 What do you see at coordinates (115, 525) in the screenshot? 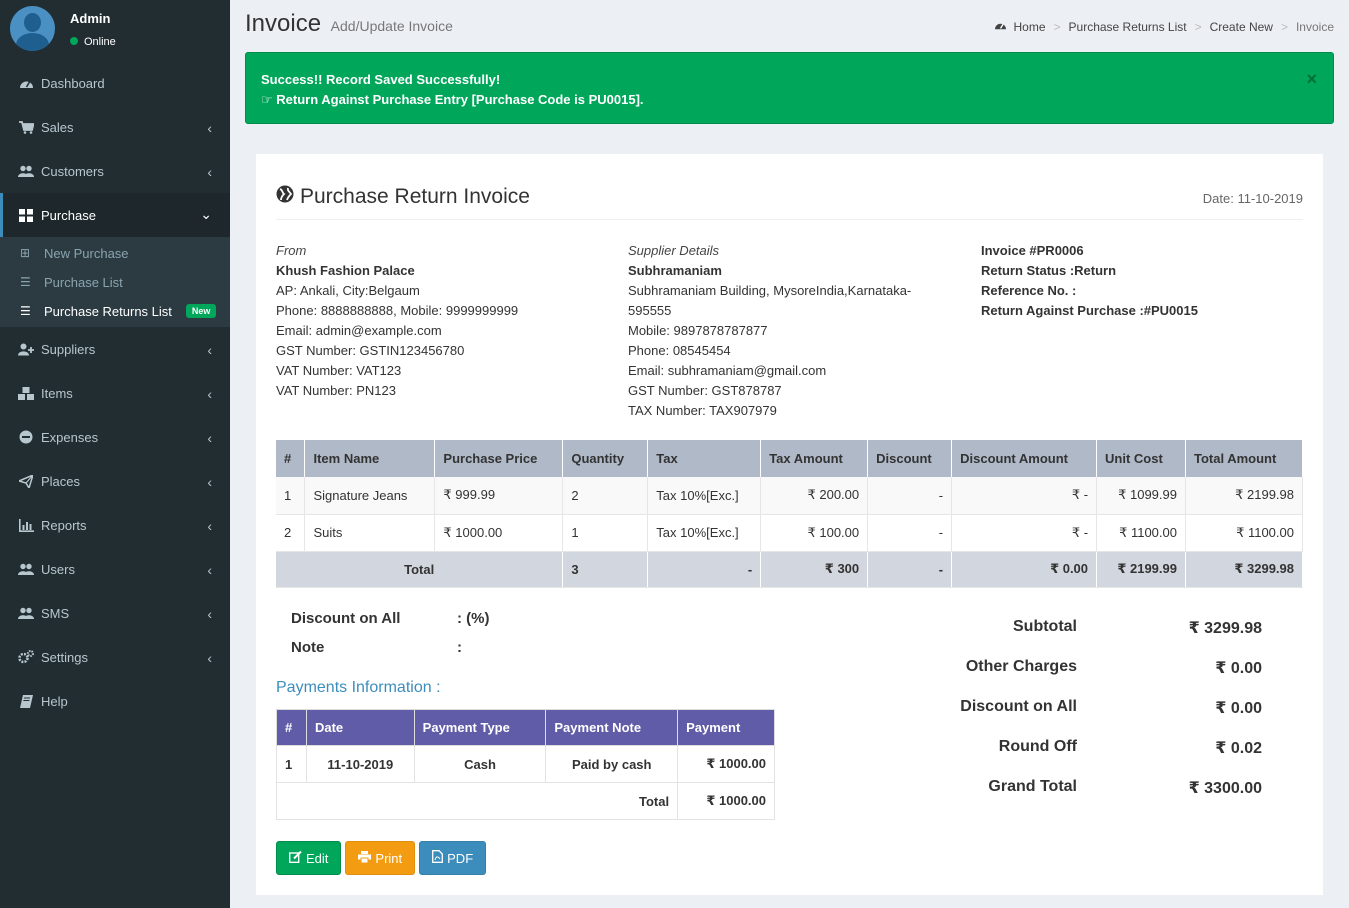
I see `sidebar-item-reports: Reports ‹` at bounding box center [115, 525].